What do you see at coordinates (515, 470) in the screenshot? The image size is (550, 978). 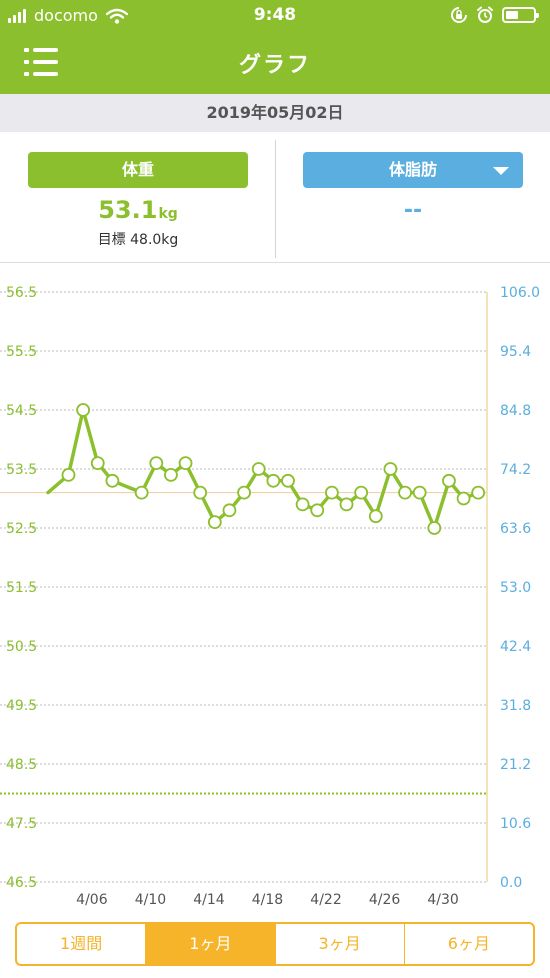 I see `y-right-tick-label: 74.2` at bounding box center [515, 470].